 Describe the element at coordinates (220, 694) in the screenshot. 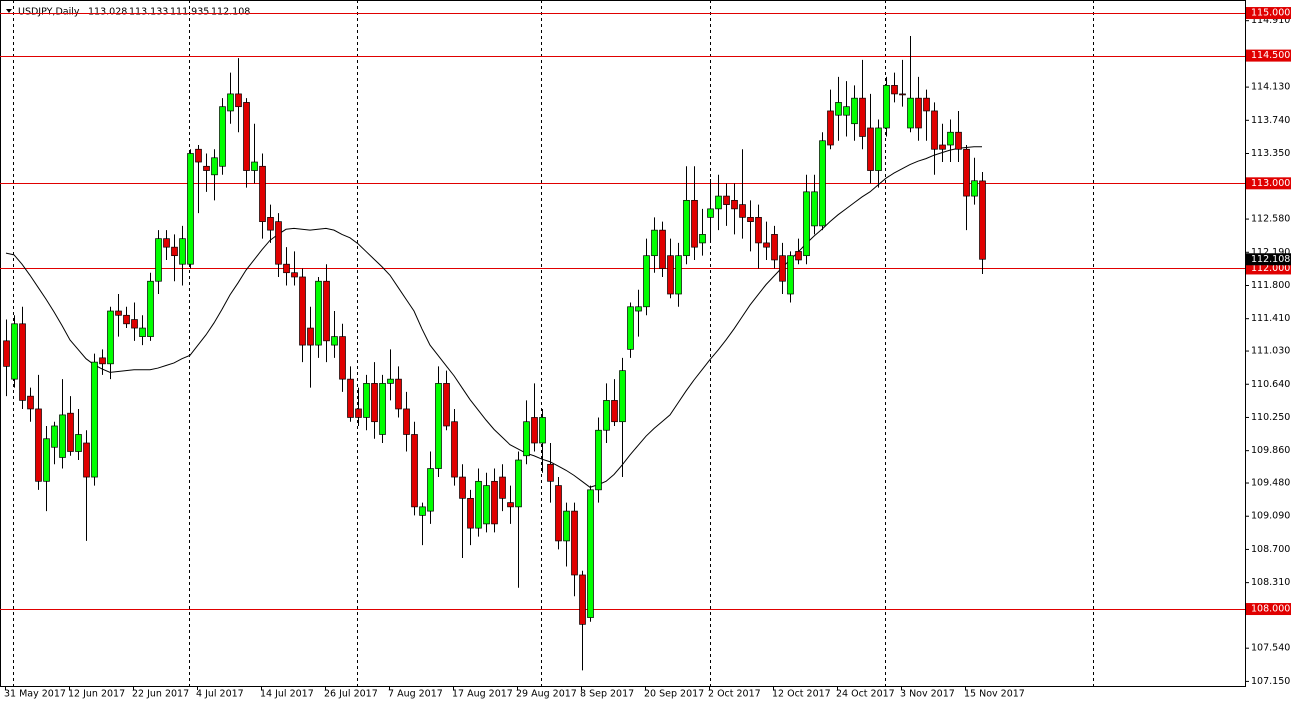

I see `x-tick-label: 4 Jul 2017` at that location.